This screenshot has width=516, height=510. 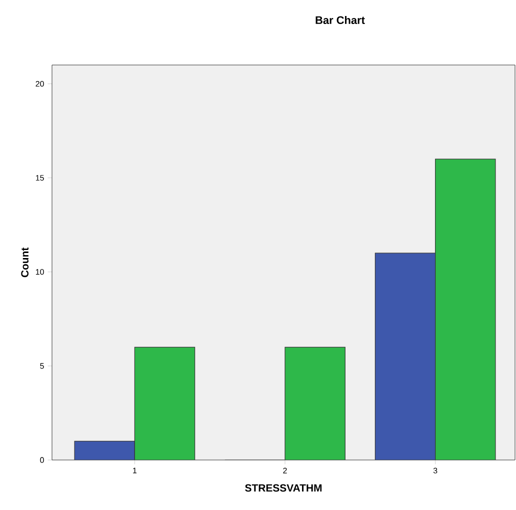 I want to click on chart-title: Bar Chart, so click(x=340, y=20).